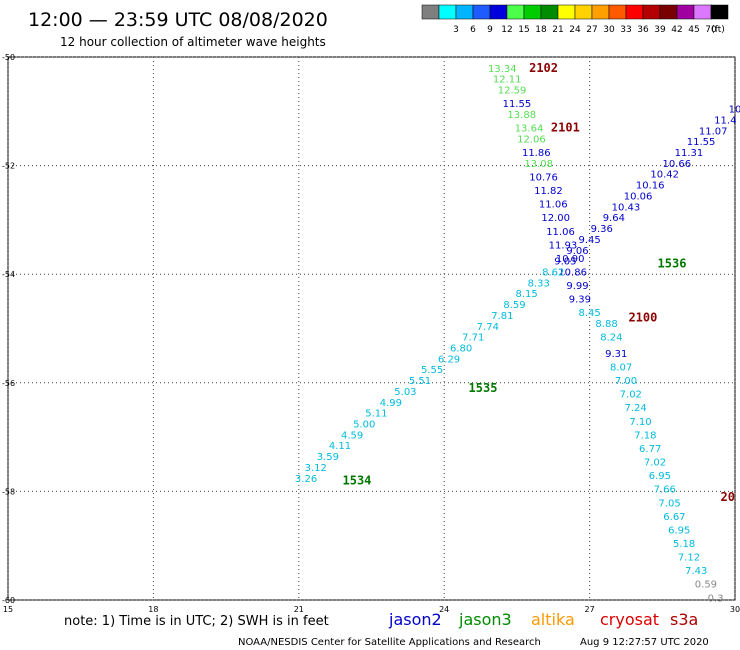  Describe the element at coordinates (580, 300) in the screenshot. I see `wave-height-value: 9.39` at that location.